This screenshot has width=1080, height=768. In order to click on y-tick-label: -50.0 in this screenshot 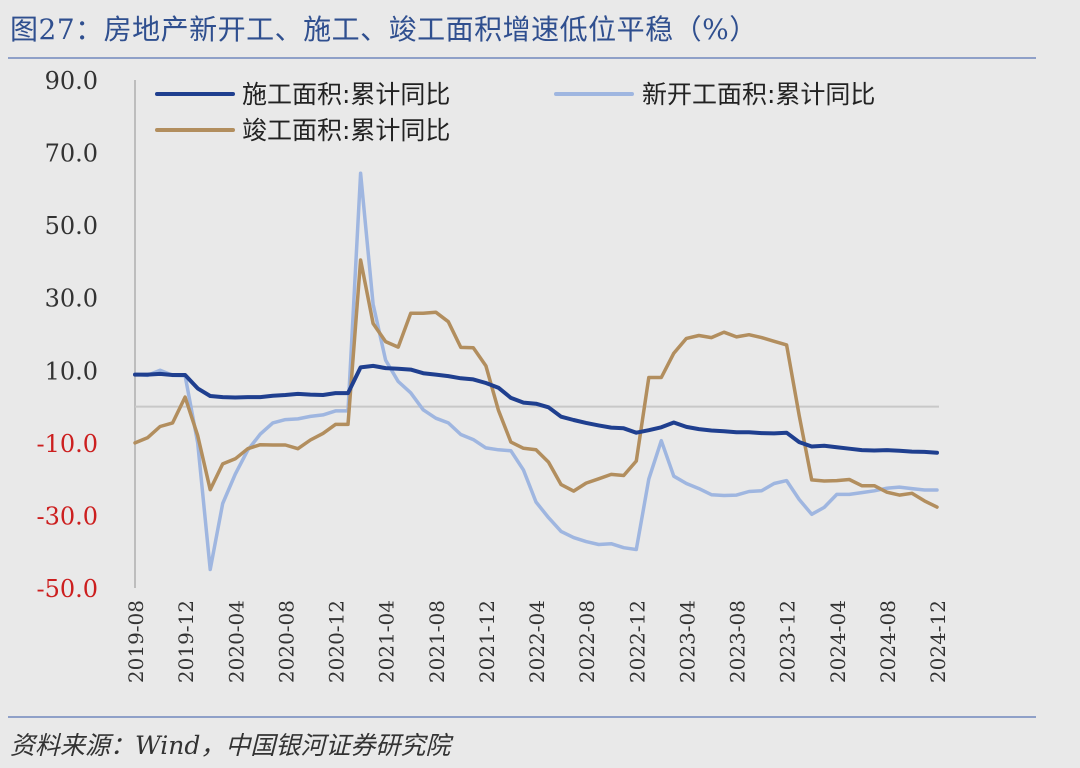, I will do `click(67, 589)`.